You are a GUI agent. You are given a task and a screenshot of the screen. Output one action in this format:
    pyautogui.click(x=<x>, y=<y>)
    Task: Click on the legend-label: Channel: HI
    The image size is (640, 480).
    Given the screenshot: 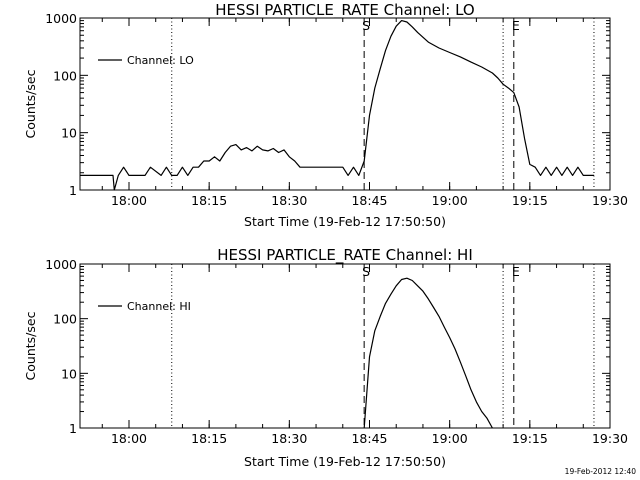 What is the action you would take?
    pyautogui.click(x=159, y=306)
    